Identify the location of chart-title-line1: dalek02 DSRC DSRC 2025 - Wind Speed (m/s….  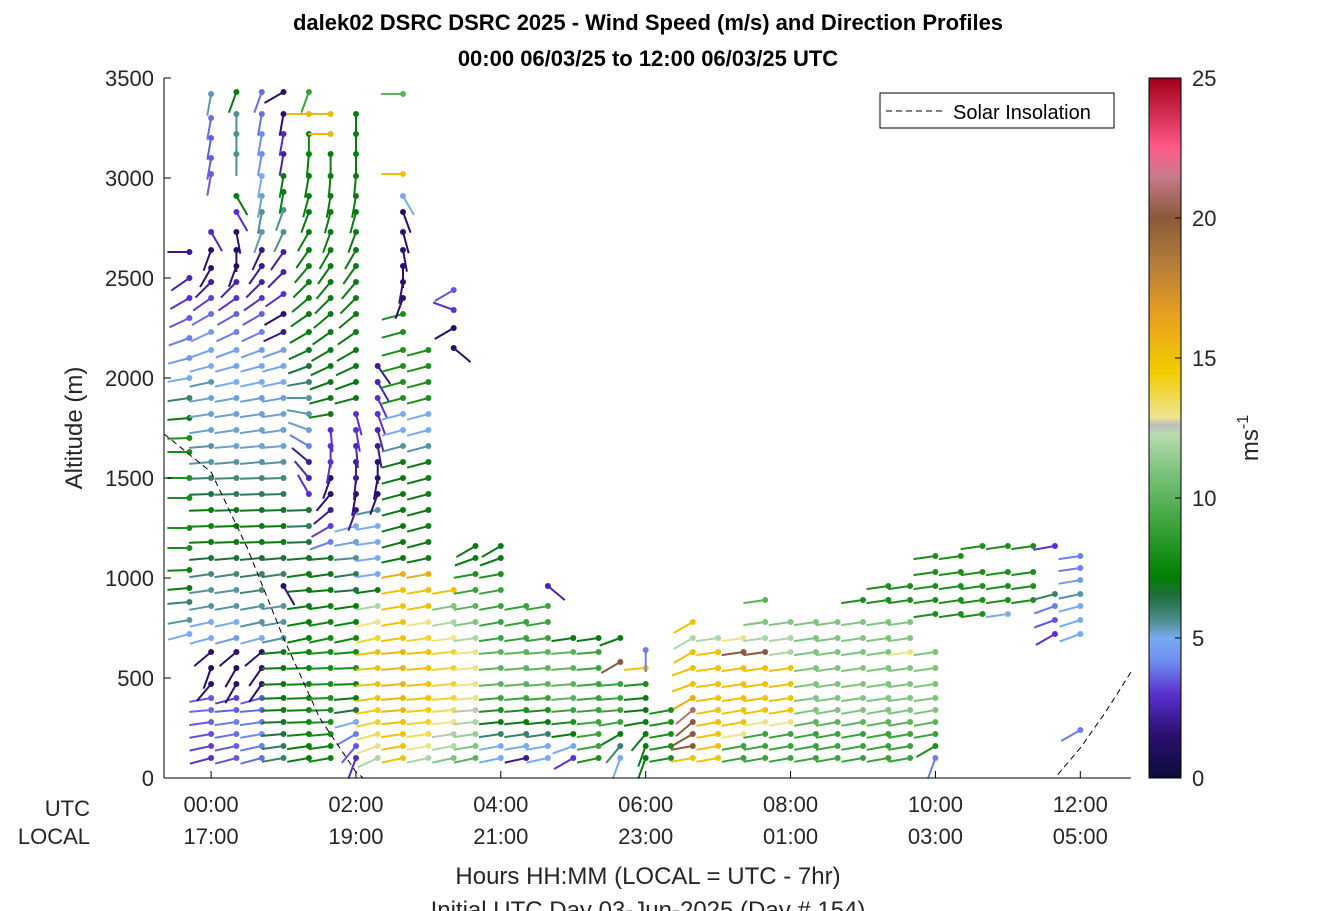
(648, 22).